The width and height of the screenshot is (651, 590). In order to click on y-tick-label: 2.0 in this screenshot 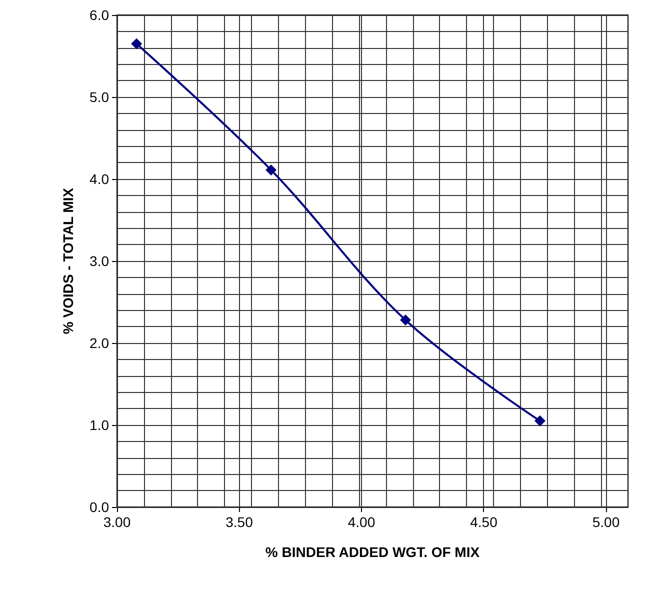, I will do `click(100, 343)`.